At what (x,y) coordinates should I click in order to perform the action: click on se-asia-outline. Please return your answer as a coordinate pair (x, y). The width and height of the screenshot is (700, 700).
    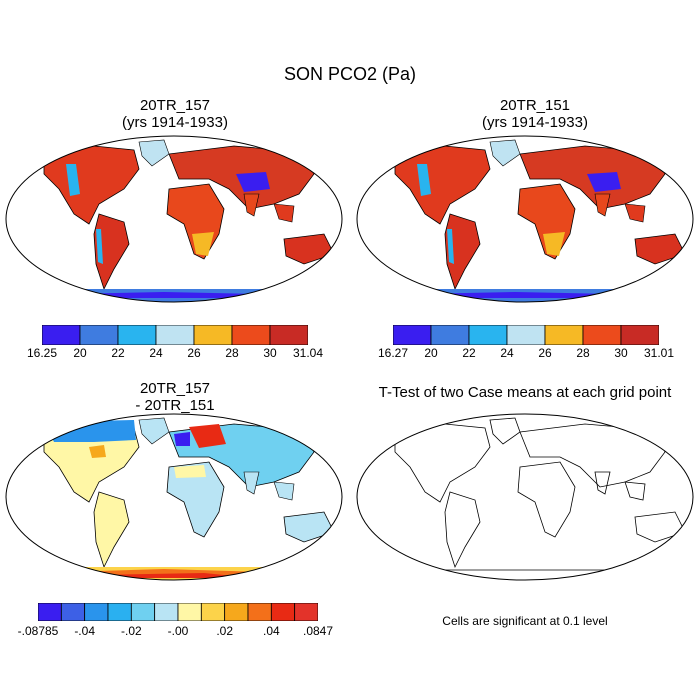
    Looking at the image, I should click on (635, 491).